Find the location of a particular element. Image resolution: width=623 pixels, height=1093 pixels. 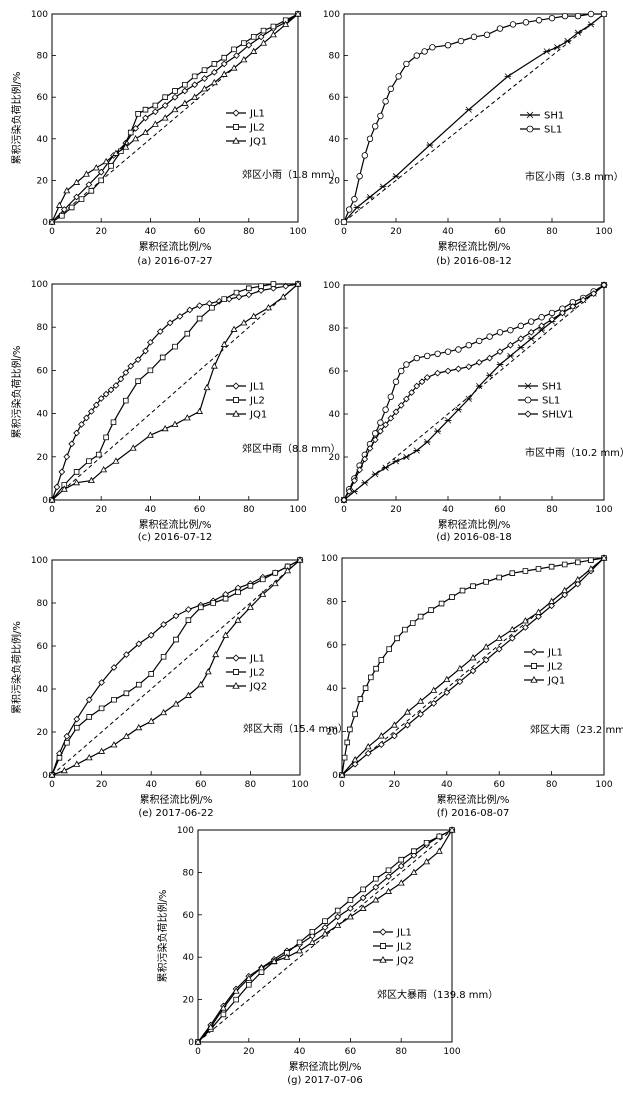

x-tick-label: 80 is located at coordinates (552, 785).